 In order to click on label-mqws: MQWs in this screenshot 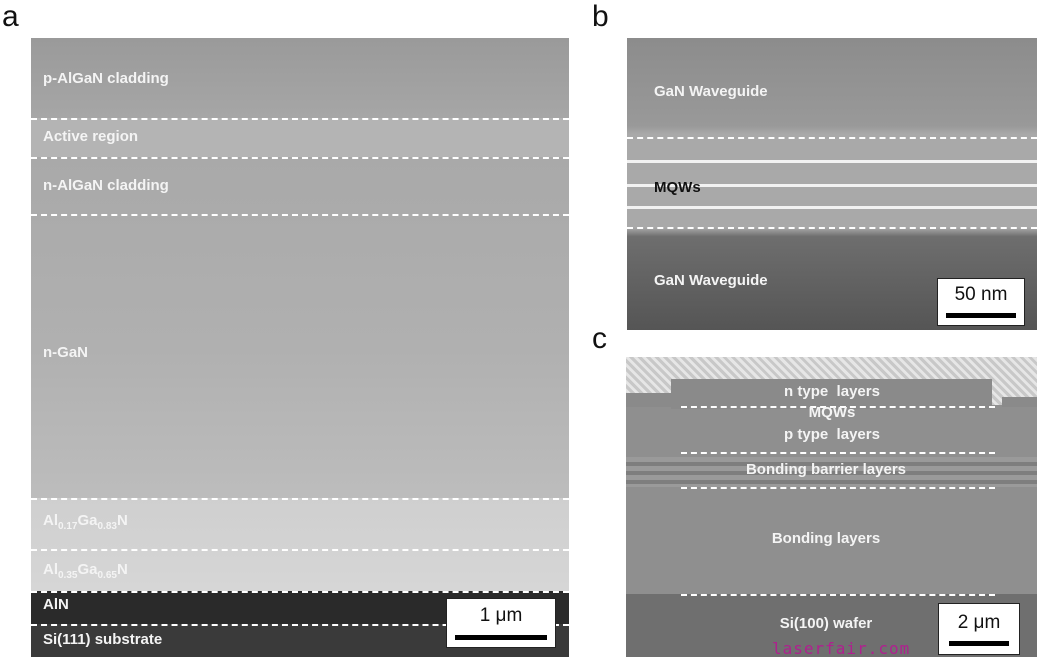, I will do `click(677, 187)`.